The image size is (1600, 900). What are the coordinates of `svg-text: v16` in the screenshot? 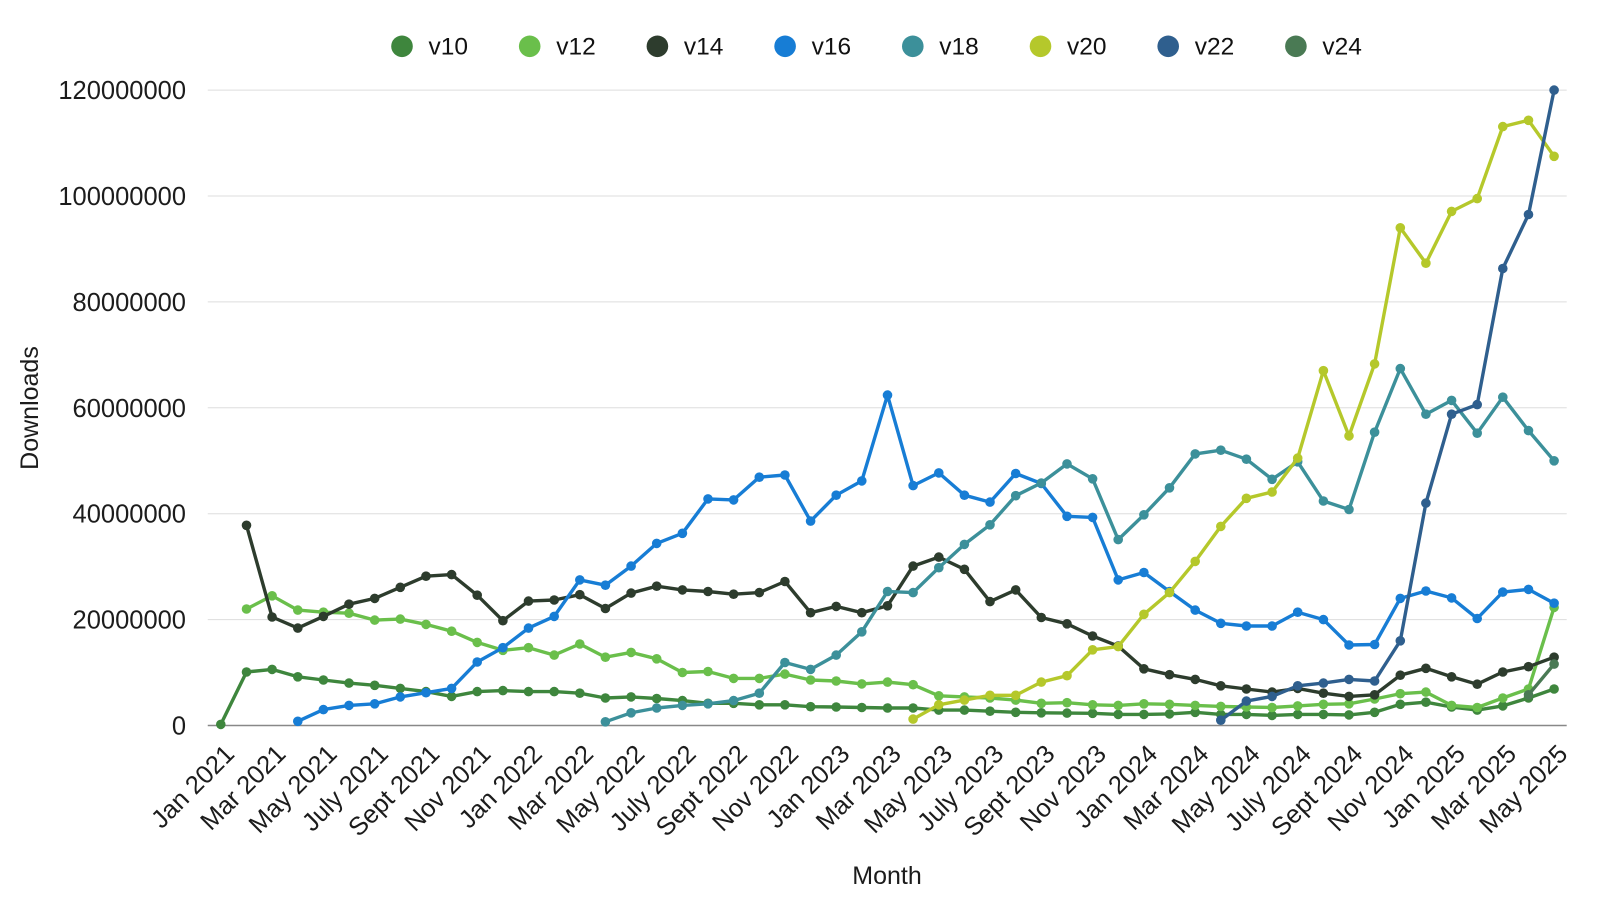 It's located at (832, 47).